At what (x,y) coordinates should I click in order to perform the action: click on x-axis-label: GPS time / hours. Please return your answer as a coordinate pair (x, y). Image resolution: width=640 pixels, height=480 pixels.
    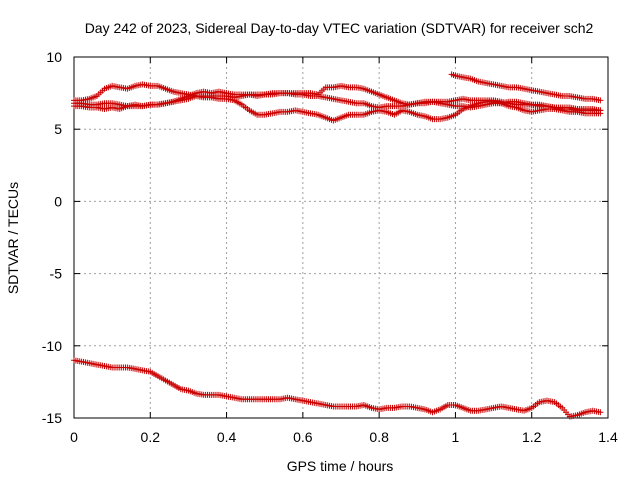
    Looking at the image, I should click on (340, 466).